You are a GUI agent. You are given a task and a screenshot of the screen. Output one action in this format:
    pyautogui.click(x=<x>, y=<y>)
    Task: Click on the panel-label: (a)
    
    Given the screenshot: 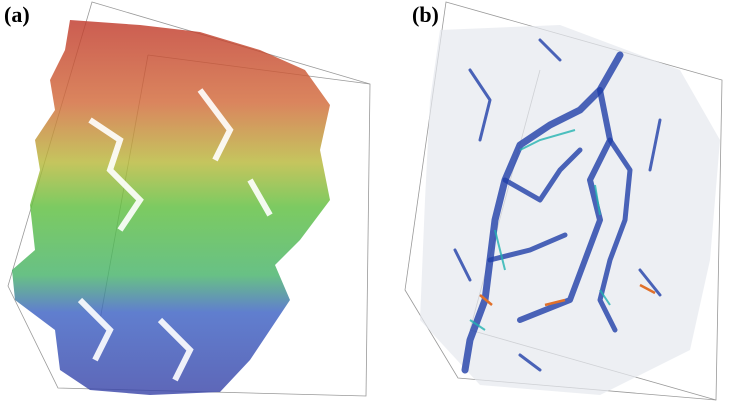 What is the action you would take?
    pyautogui.click(x=17, y=14)
    